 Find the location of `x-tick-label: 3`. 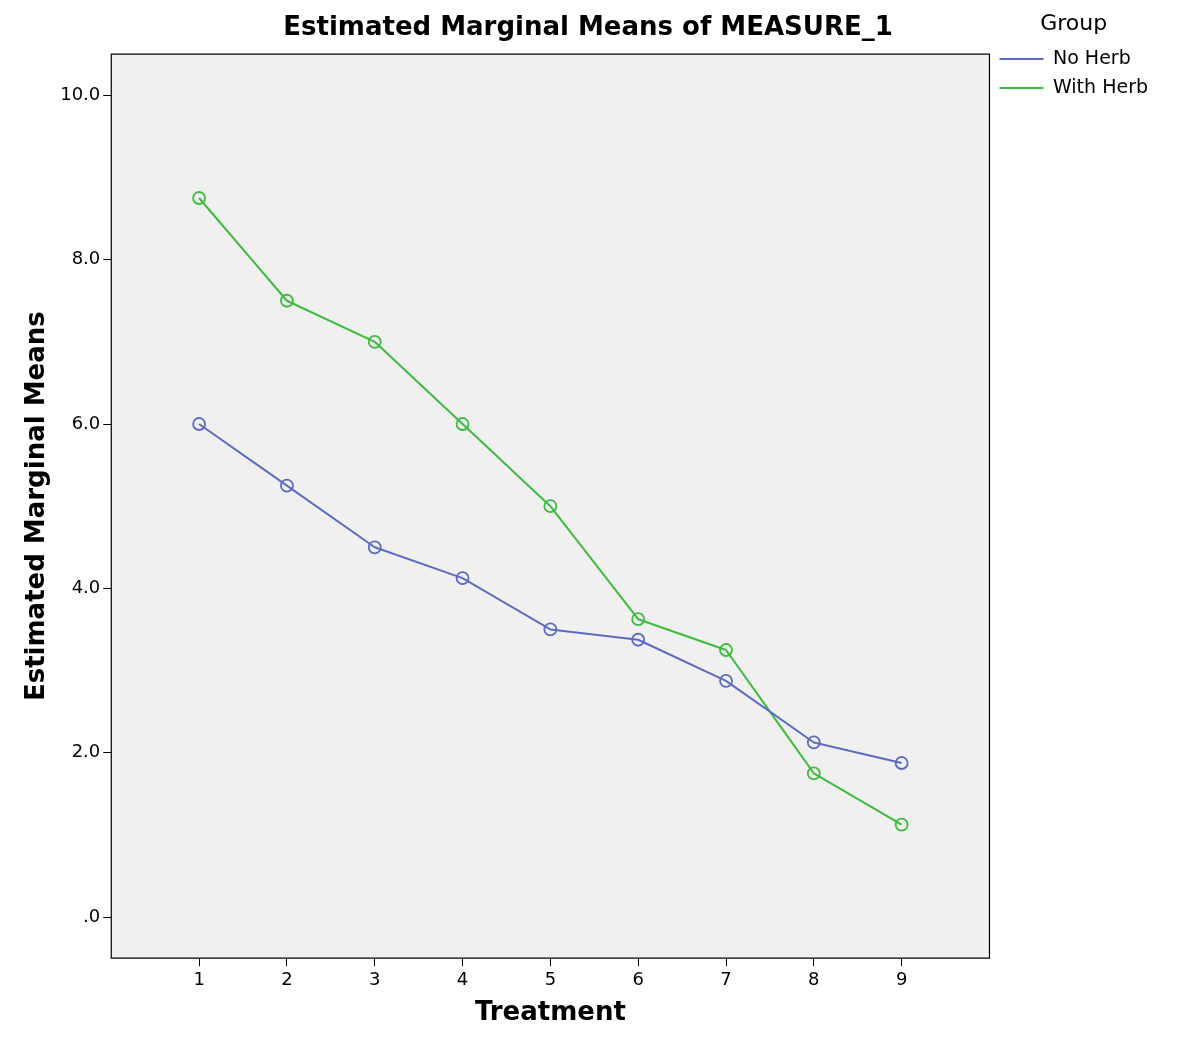

x-tick-label: 3 is located at coordinates (375, 978).